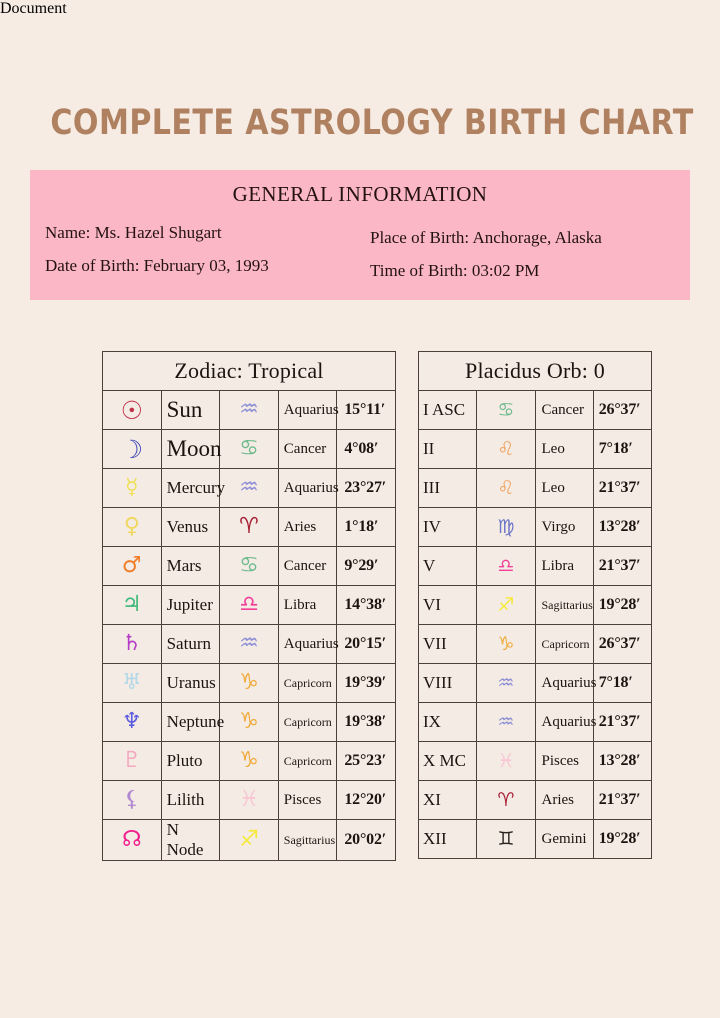  I want to click on house-sign-glyph-cell: ♋, so click(506, 410).